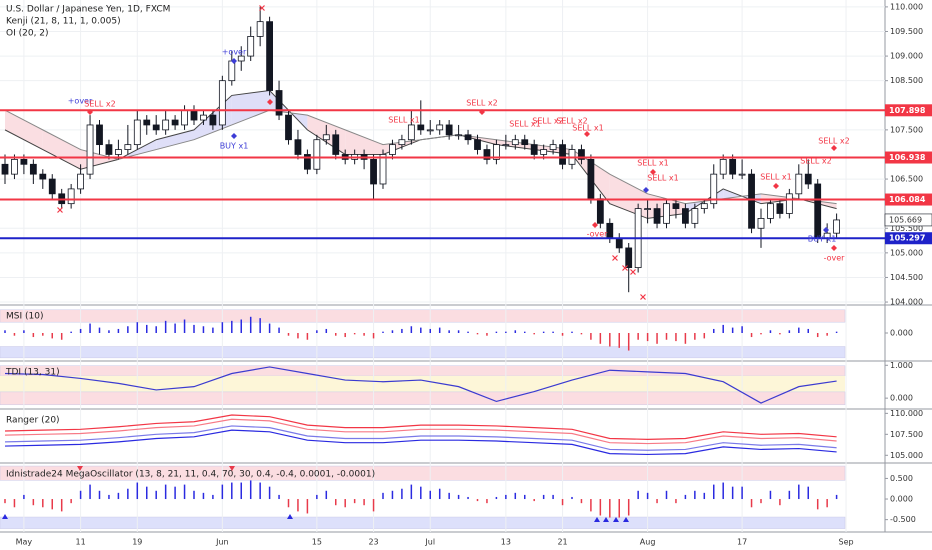 The width and height of the screenshot is (932, 550). I want to click on y-tick-label: 105.000, so click(906, 455).